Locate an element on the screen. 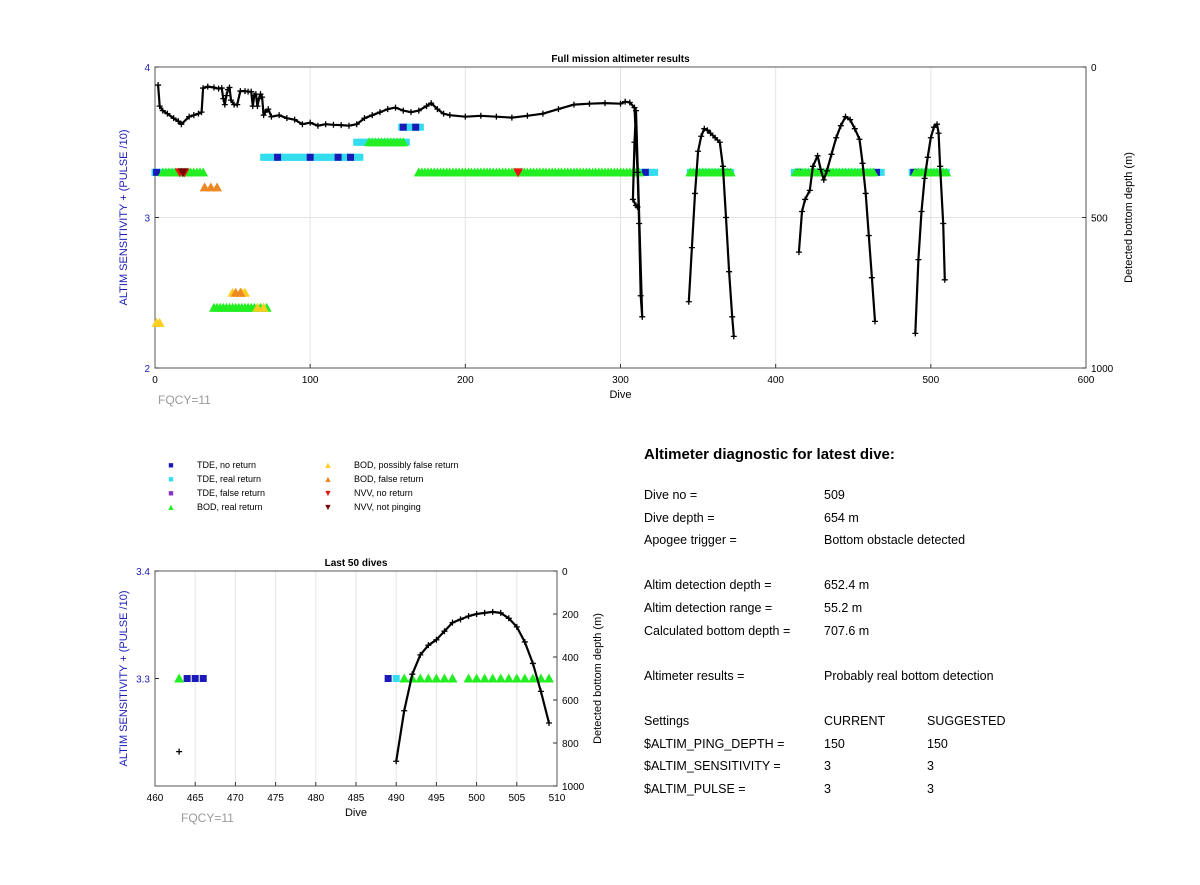 The image size is (1200, 885). diag-key: Calculated bottom depth = is located at coordinates (717, 630).